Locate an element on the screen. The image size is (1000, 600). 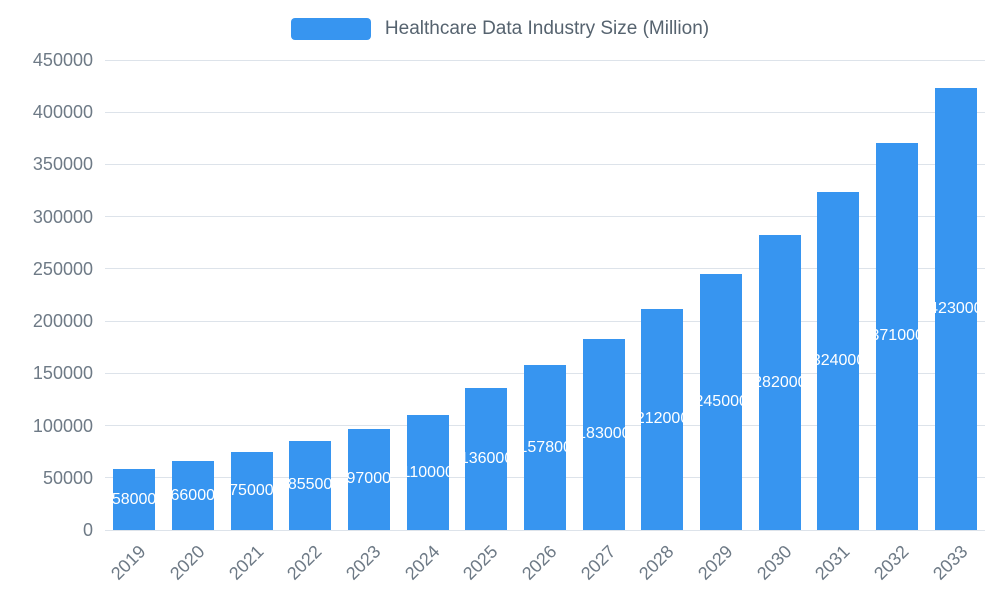
bar-2020 is located at coordinates (193, 495).